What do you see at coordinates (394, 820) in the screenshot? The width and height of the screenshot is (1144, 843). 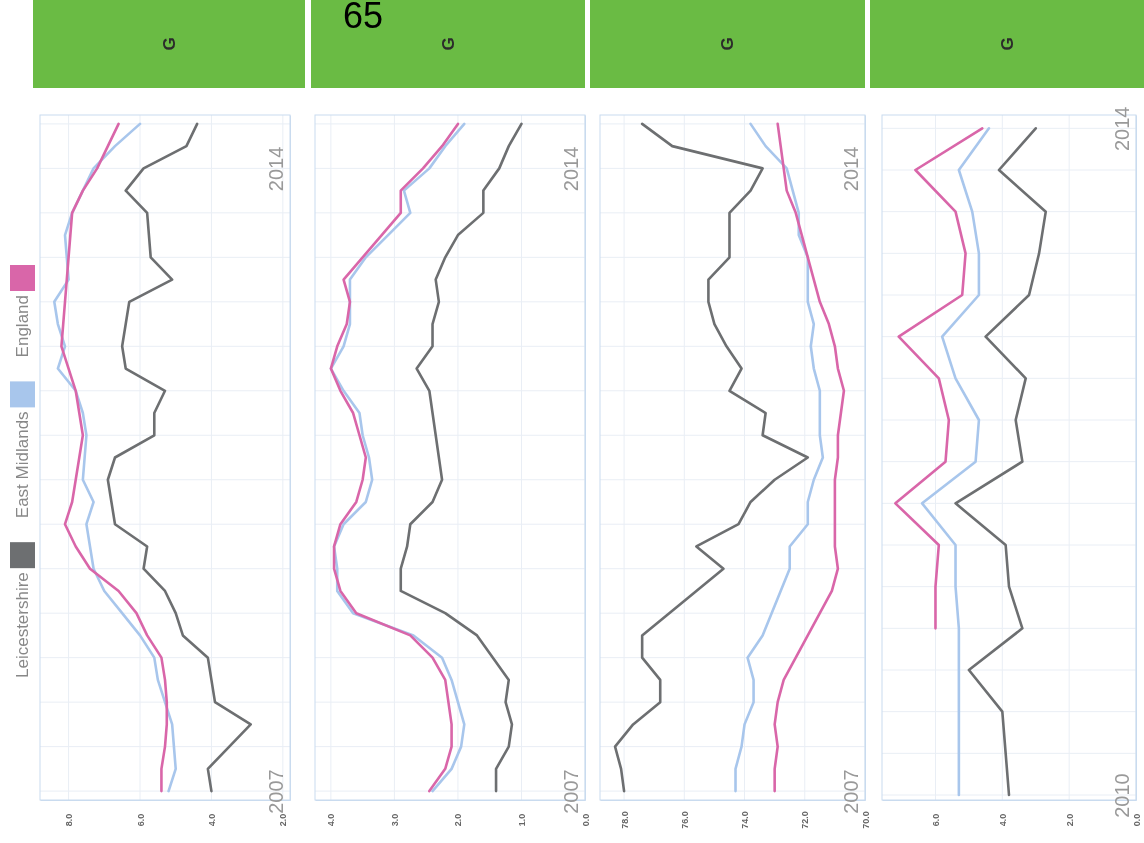 I see `x-tick-label: 3.0` at bounding box center [394, 820].